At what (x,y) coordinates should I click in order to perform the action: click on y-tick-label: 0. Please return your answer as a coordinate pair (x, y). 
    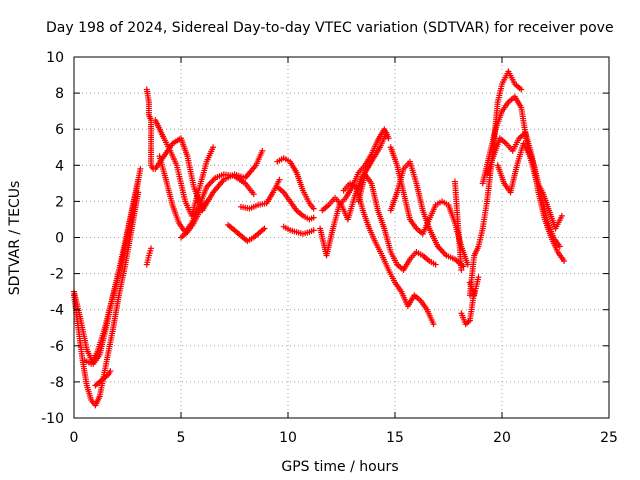
    Looking at the image, I should click on (59, 239).